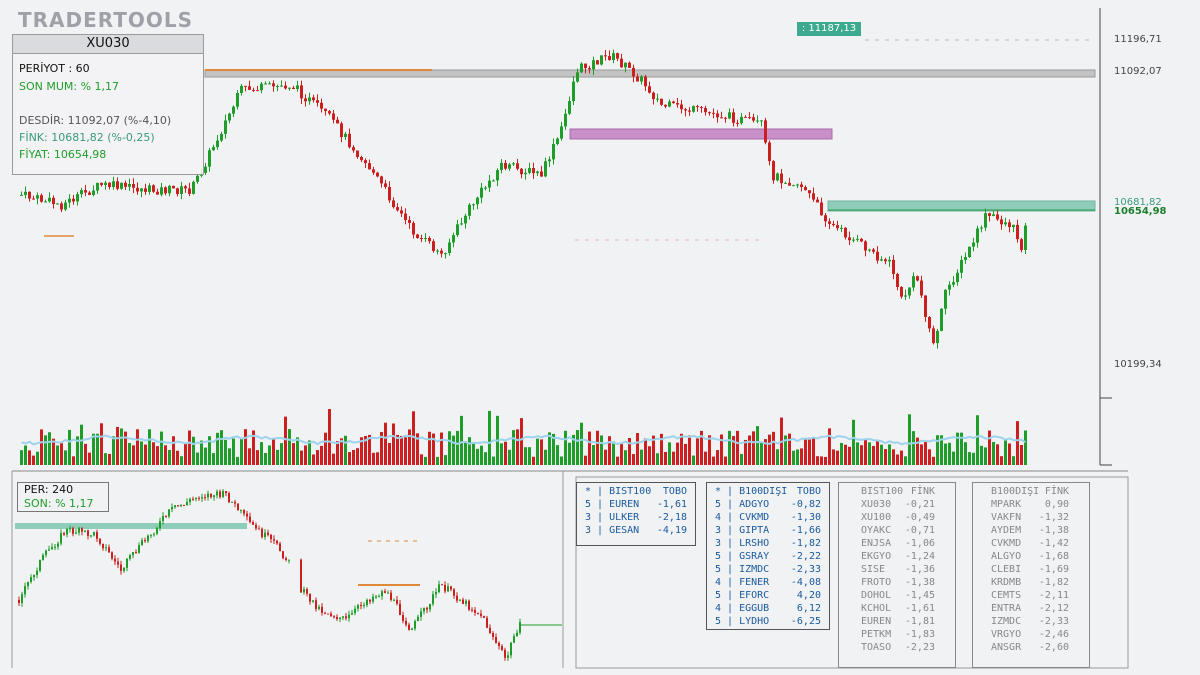  What do you see at coordinates (1031, 556) in the screenshot?
I see `table-row: ALGYO -1,68` at bounding box center [1031, 556].